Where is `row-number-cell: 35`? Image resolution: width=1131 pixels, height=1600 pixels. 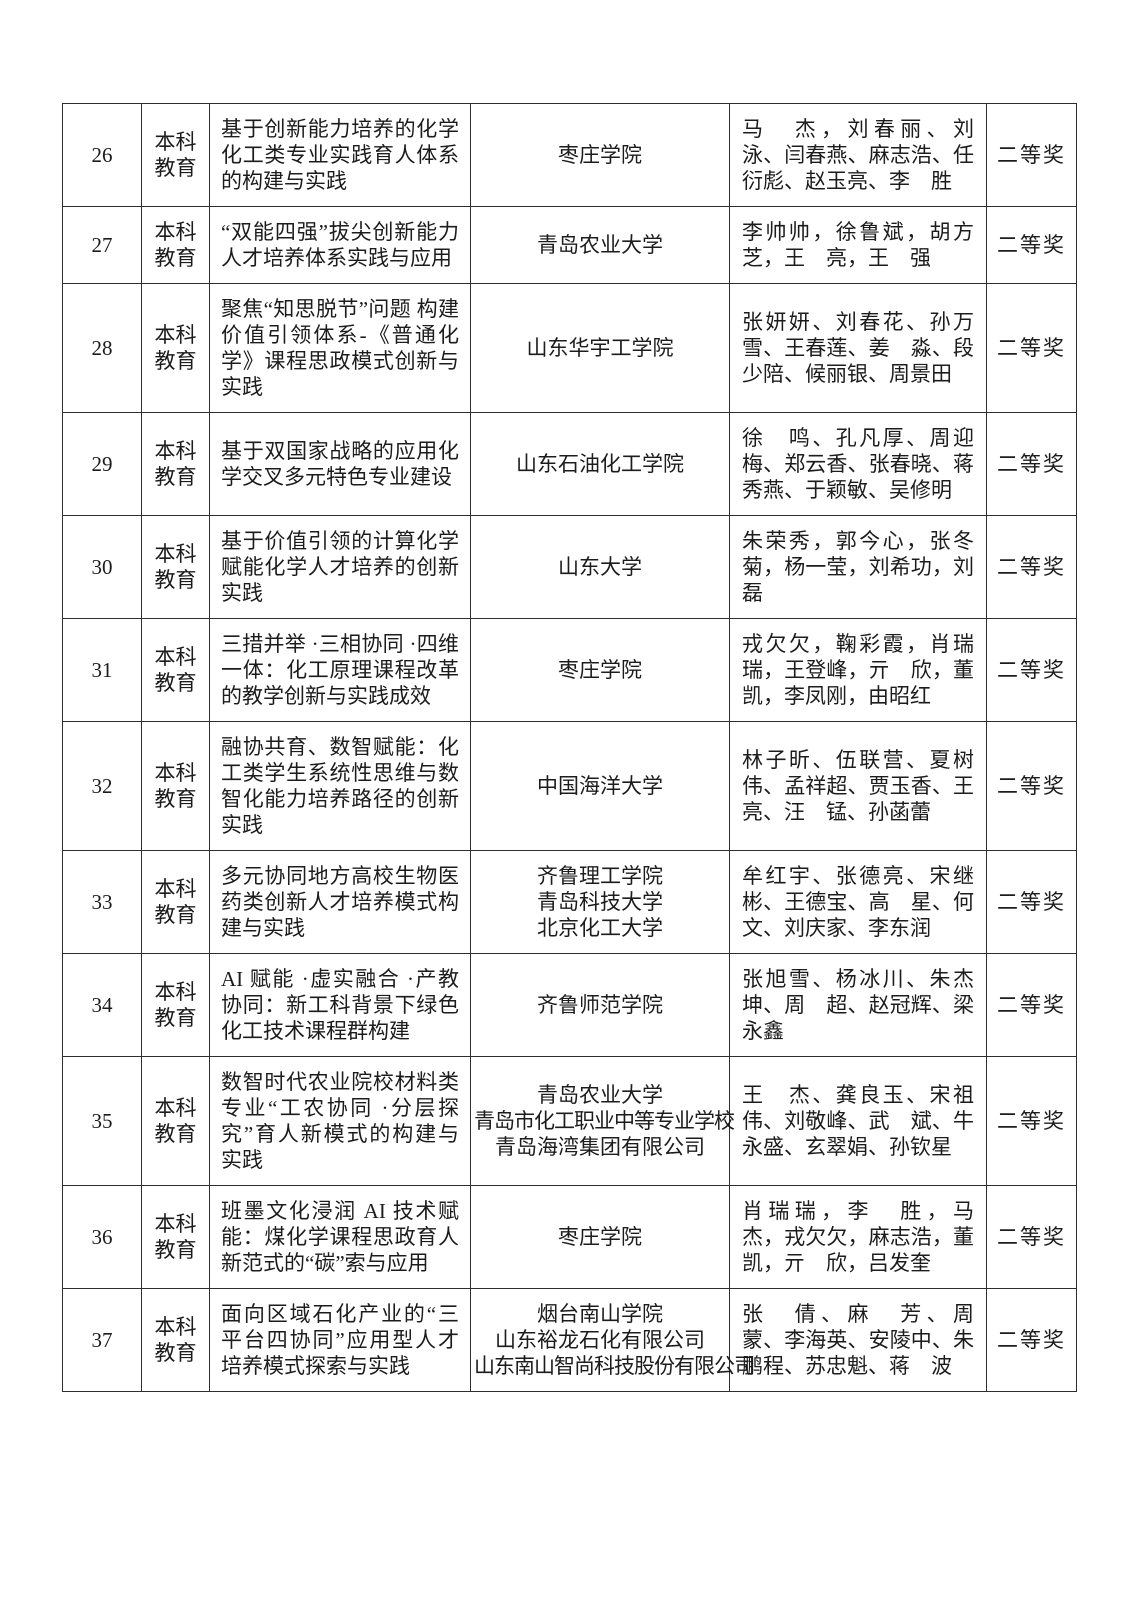
row-number-cell: 35 is located at coordinates (102, 1121).